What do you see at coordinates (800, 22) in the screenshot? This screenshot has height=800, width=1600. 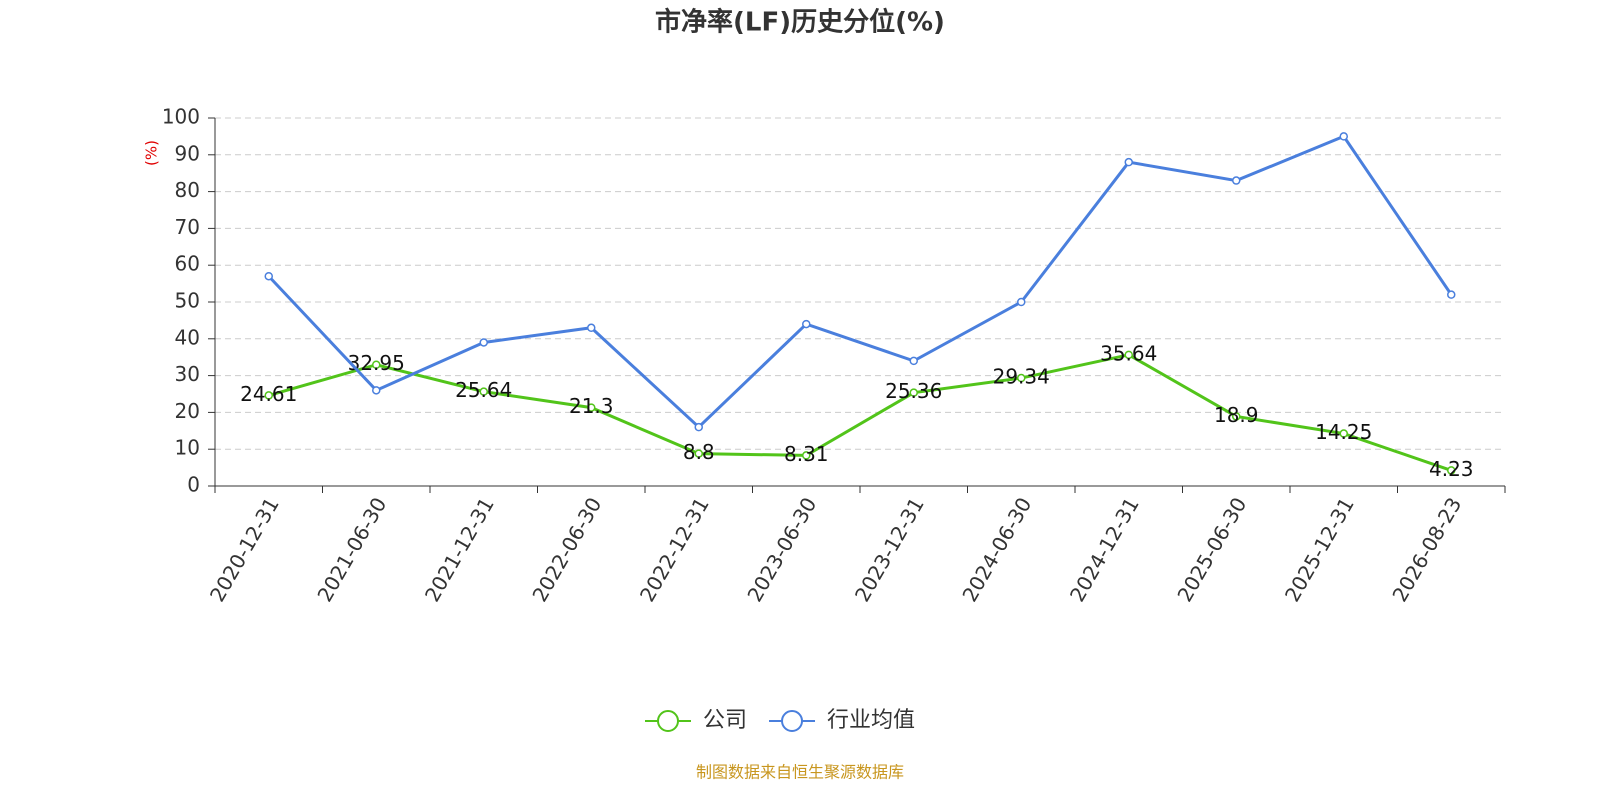 I see `chart-title: 市净率(LF)历史分位(%)` at bounding box center [800, 22].